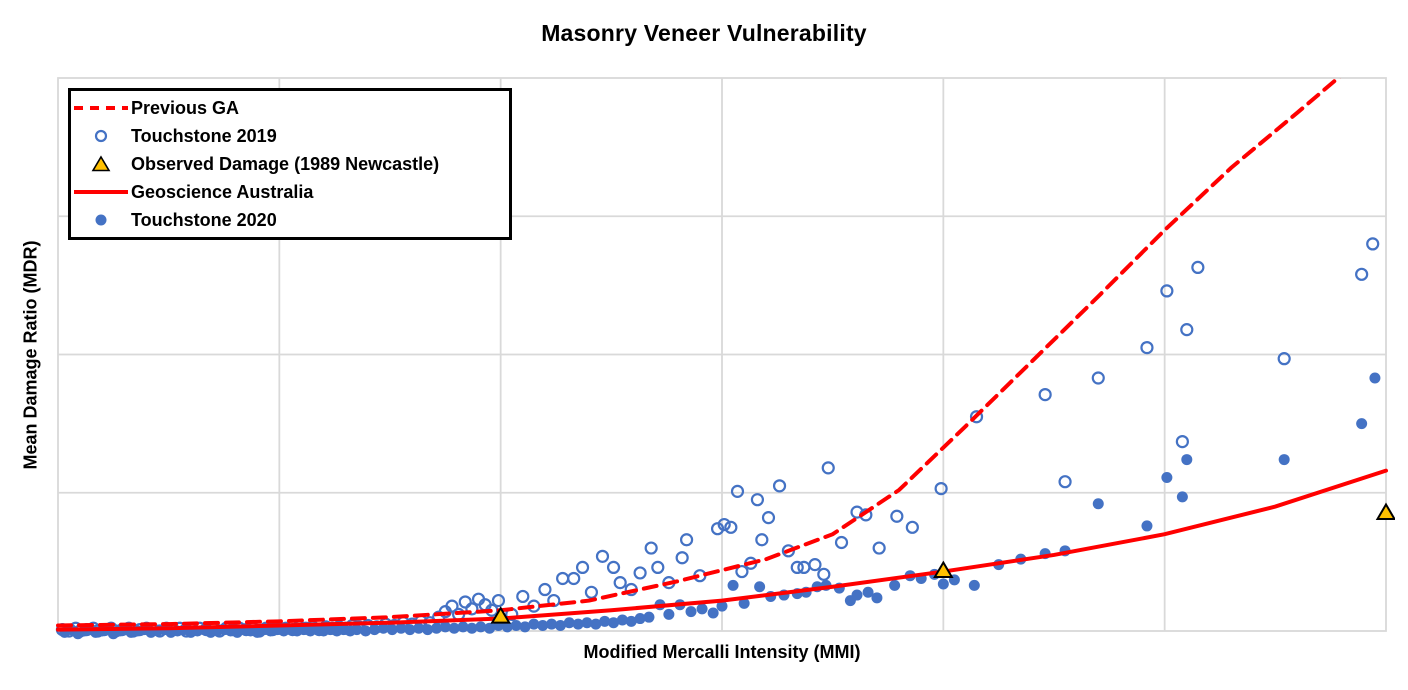  What do you see at coordinates (704, 33) in the screenshot?
I see `chart-title: Masonry Veneer Vulnerability` at bounding box center [704, 33].